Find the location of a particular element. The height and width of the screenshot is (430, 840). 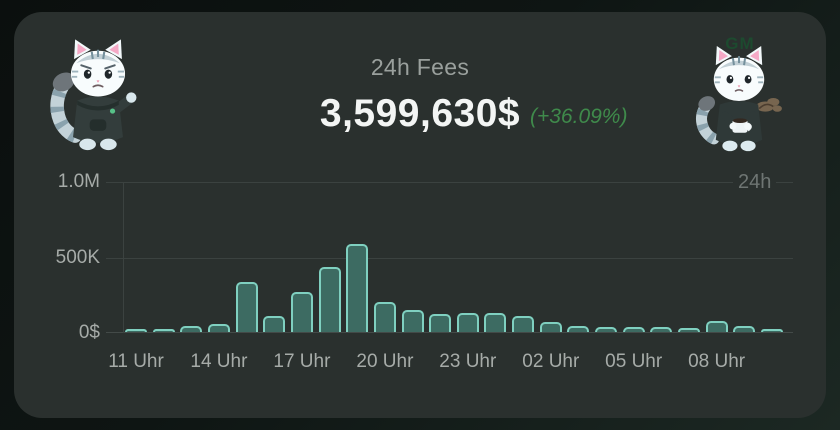

bar-10-uhr is located at coordinates (771, 330).